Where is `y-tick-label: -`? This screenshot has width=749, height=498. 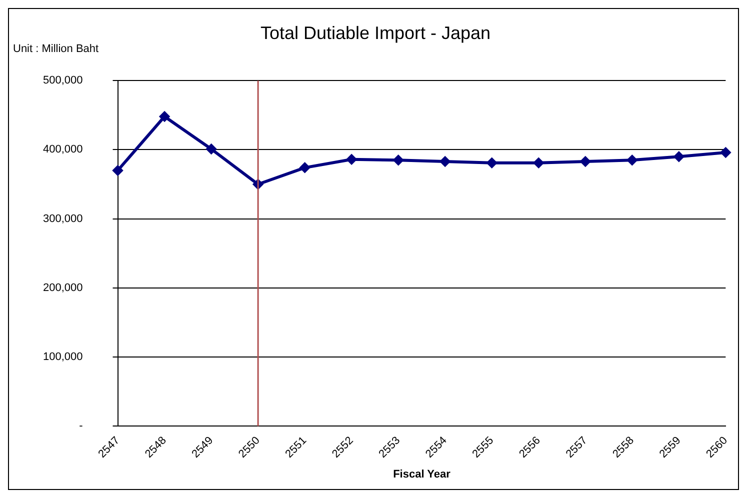 y-tick-label: - is located at coordinates (81, 426).